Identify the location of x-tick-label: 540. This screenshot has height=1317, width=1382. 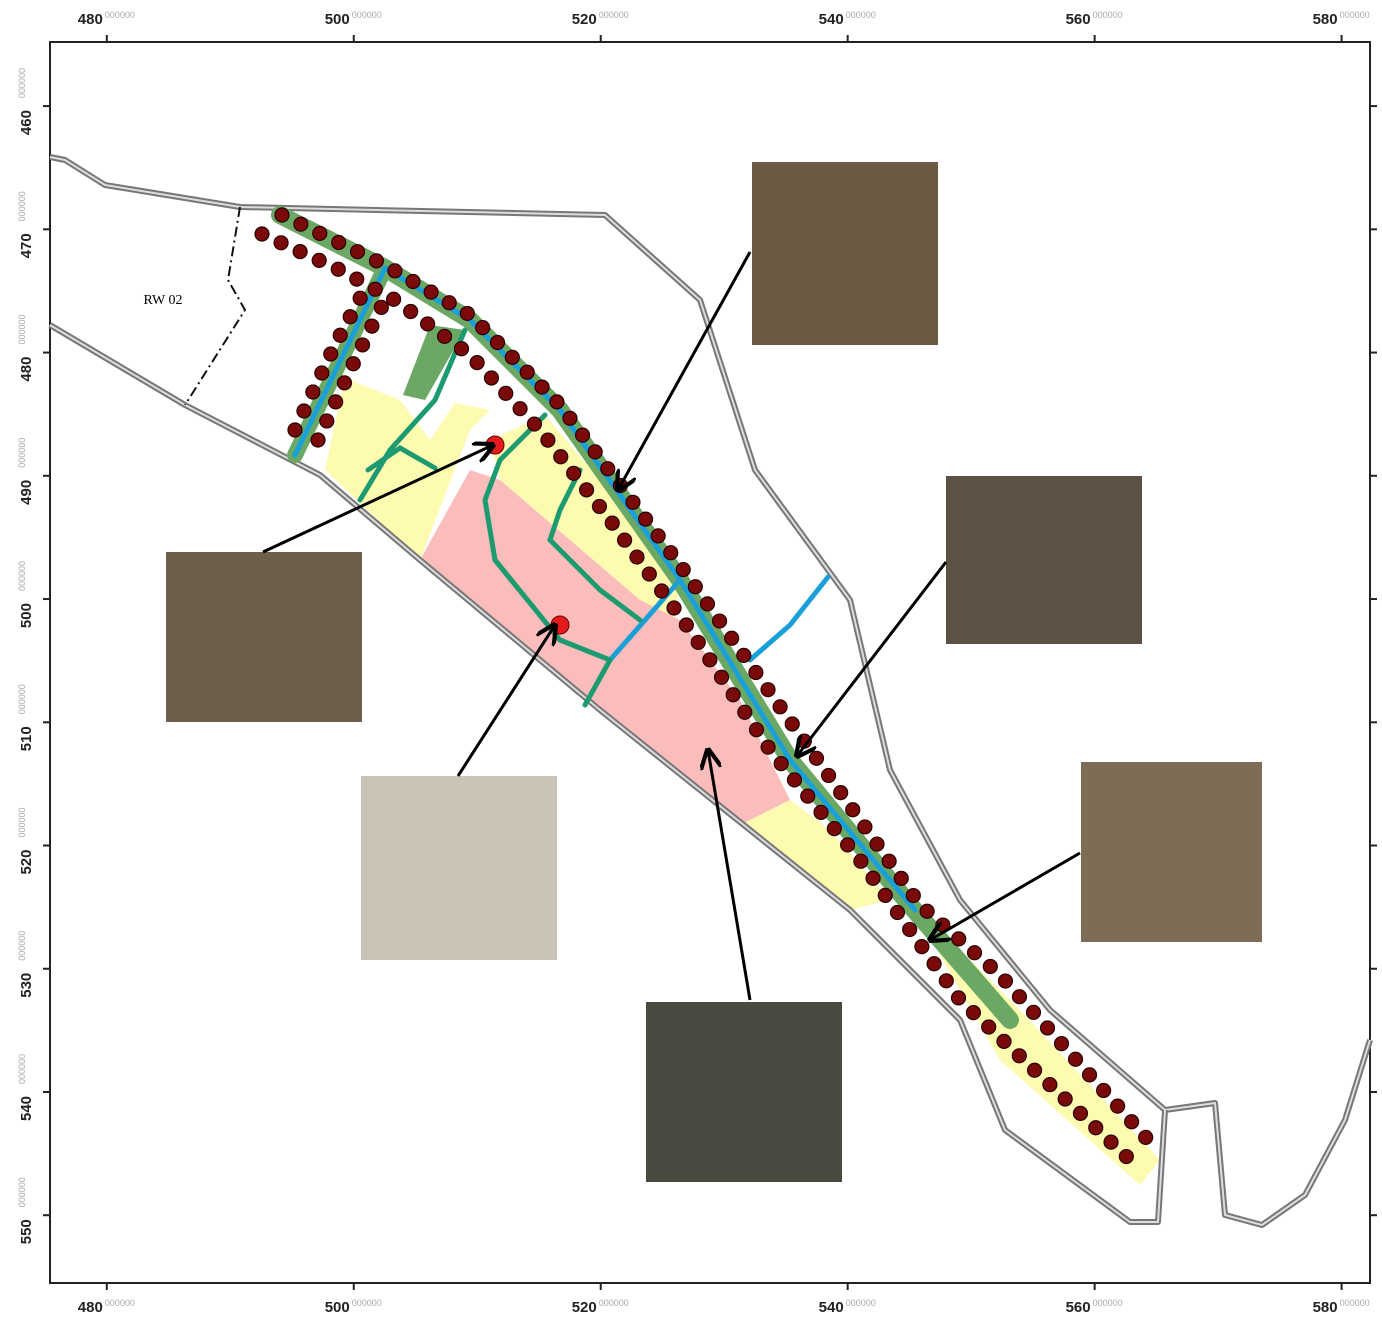
(831, 1307).